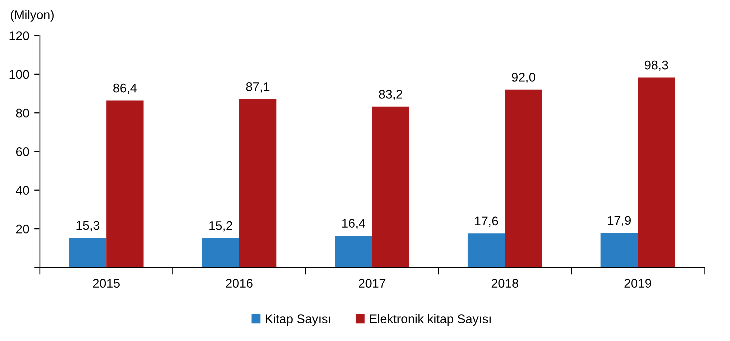 This screenshot has width=730, height=341. I want to click on data-label: 17,9, so click(619, 221).